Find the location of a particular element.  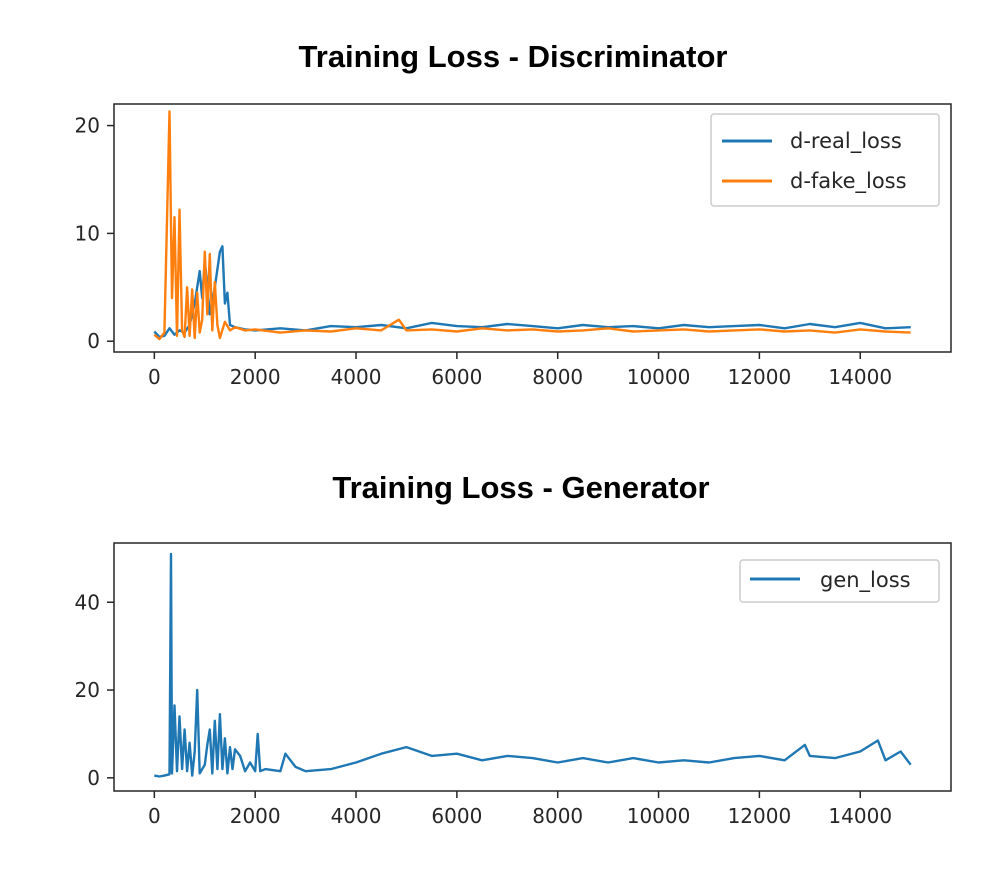

generator-x-tick-label: 14000 is located at coordinates (860, 816).